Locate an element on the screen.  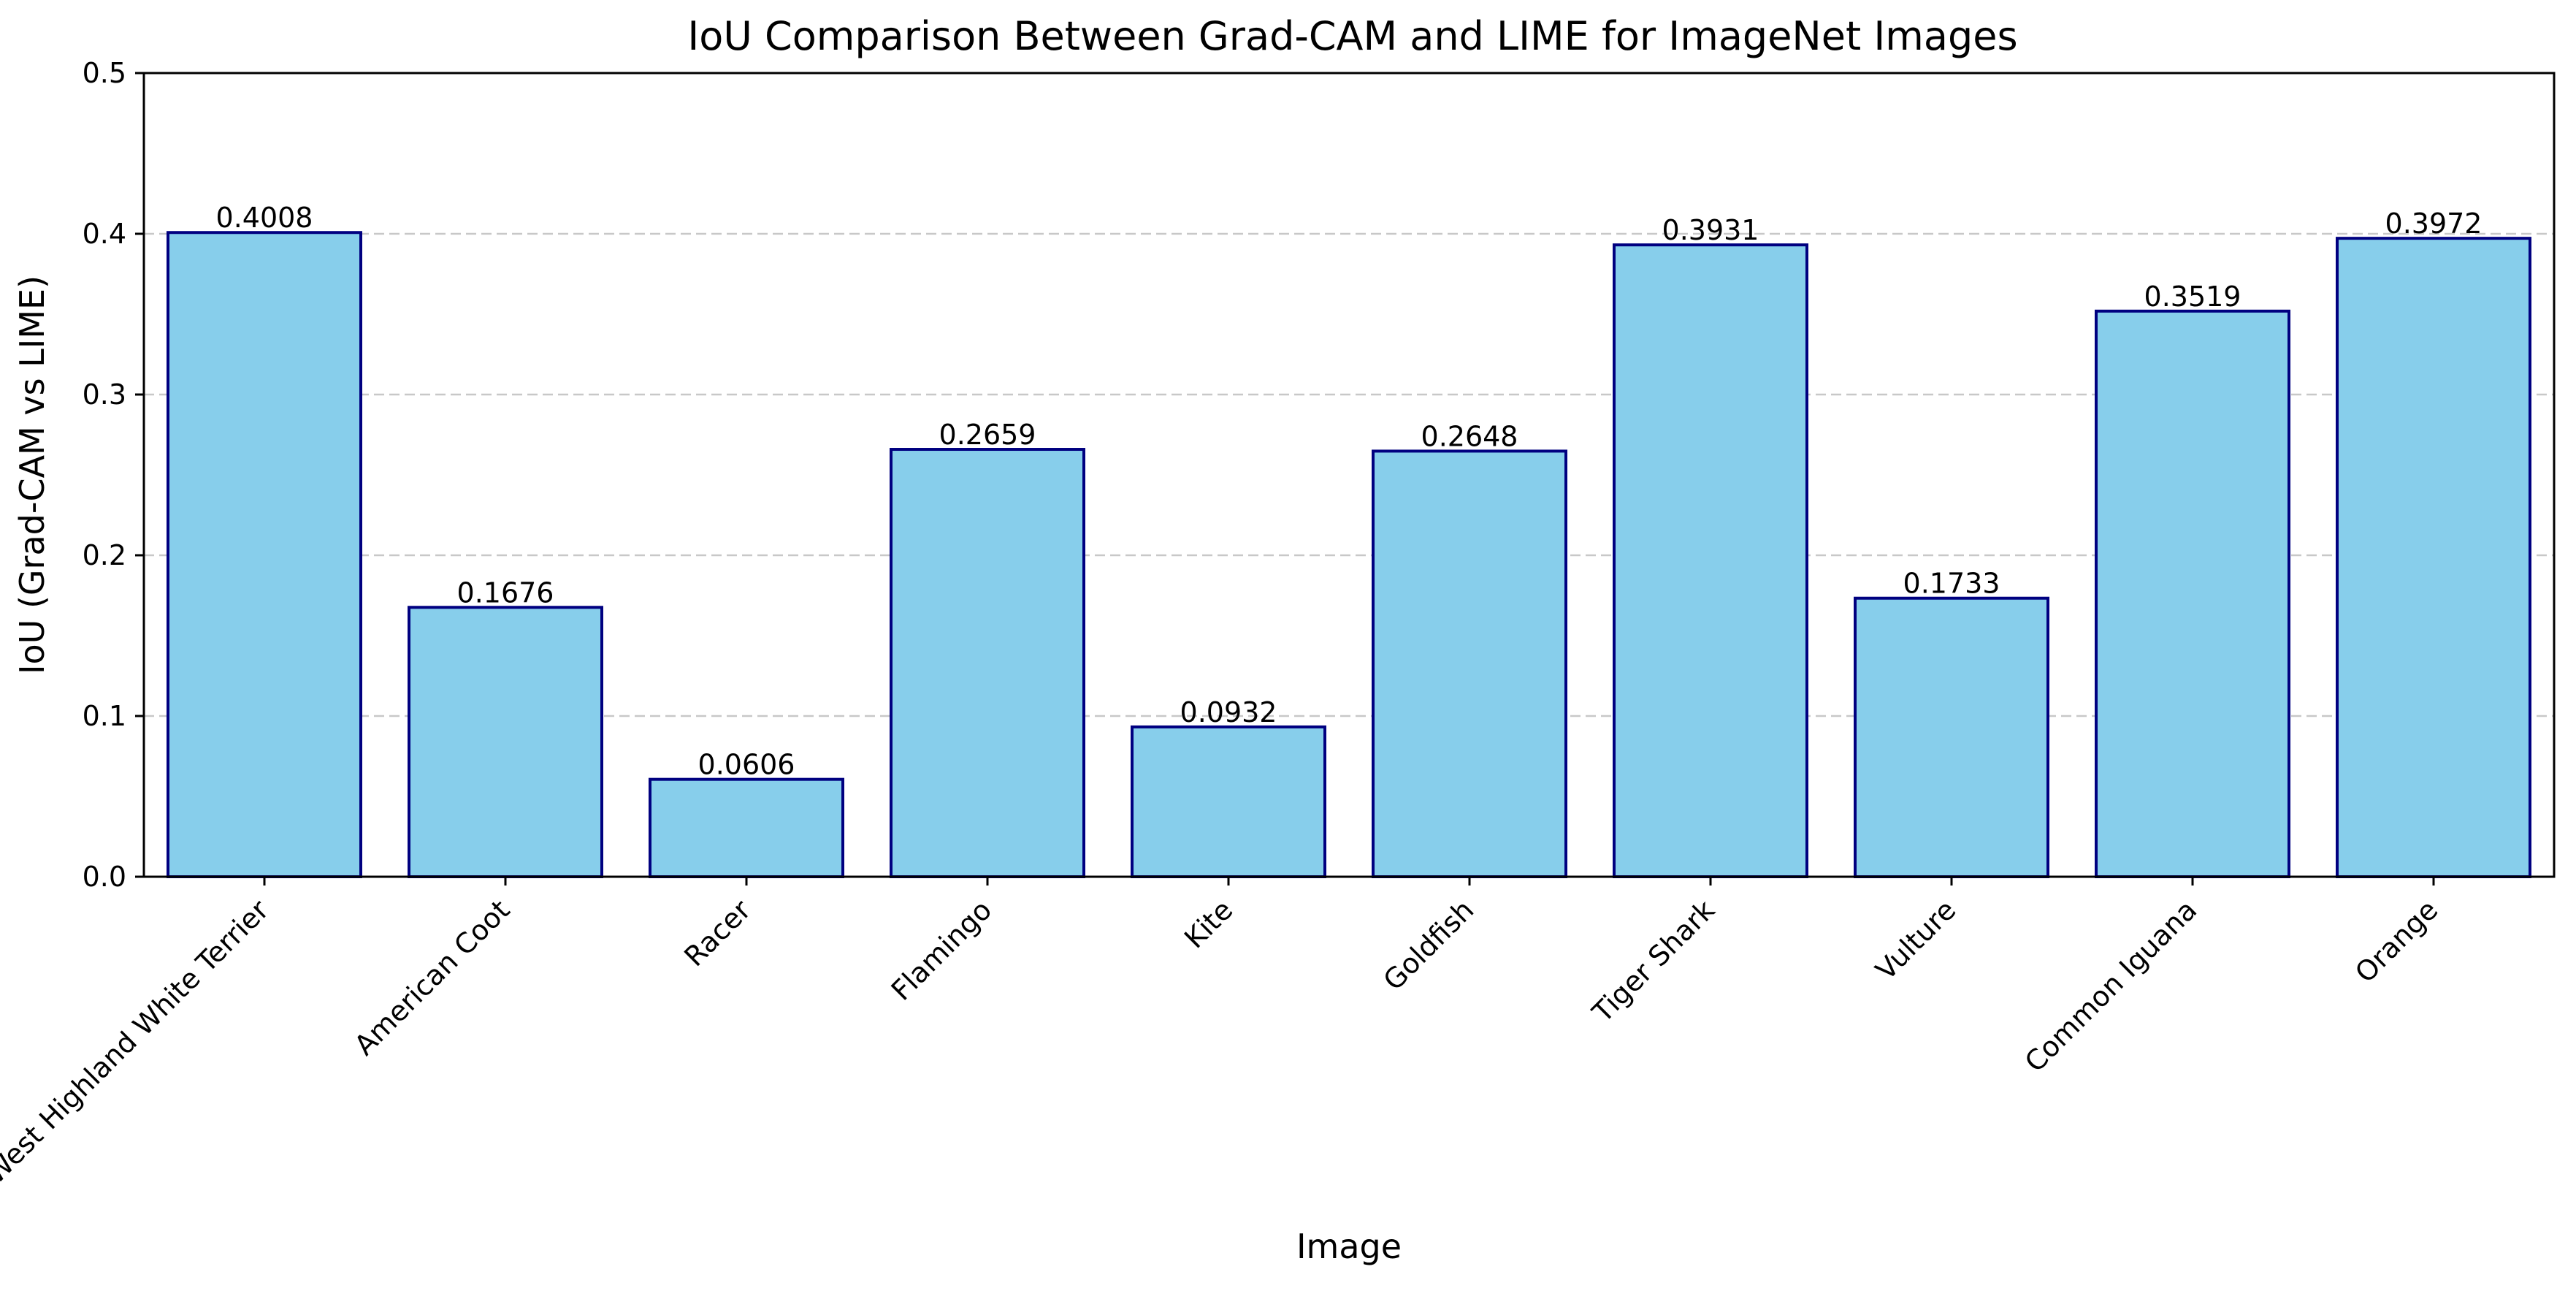
y-axis: 0.0 0.1 0.2 0.3 0.4 0.5 is located at coordinates (113, 475).